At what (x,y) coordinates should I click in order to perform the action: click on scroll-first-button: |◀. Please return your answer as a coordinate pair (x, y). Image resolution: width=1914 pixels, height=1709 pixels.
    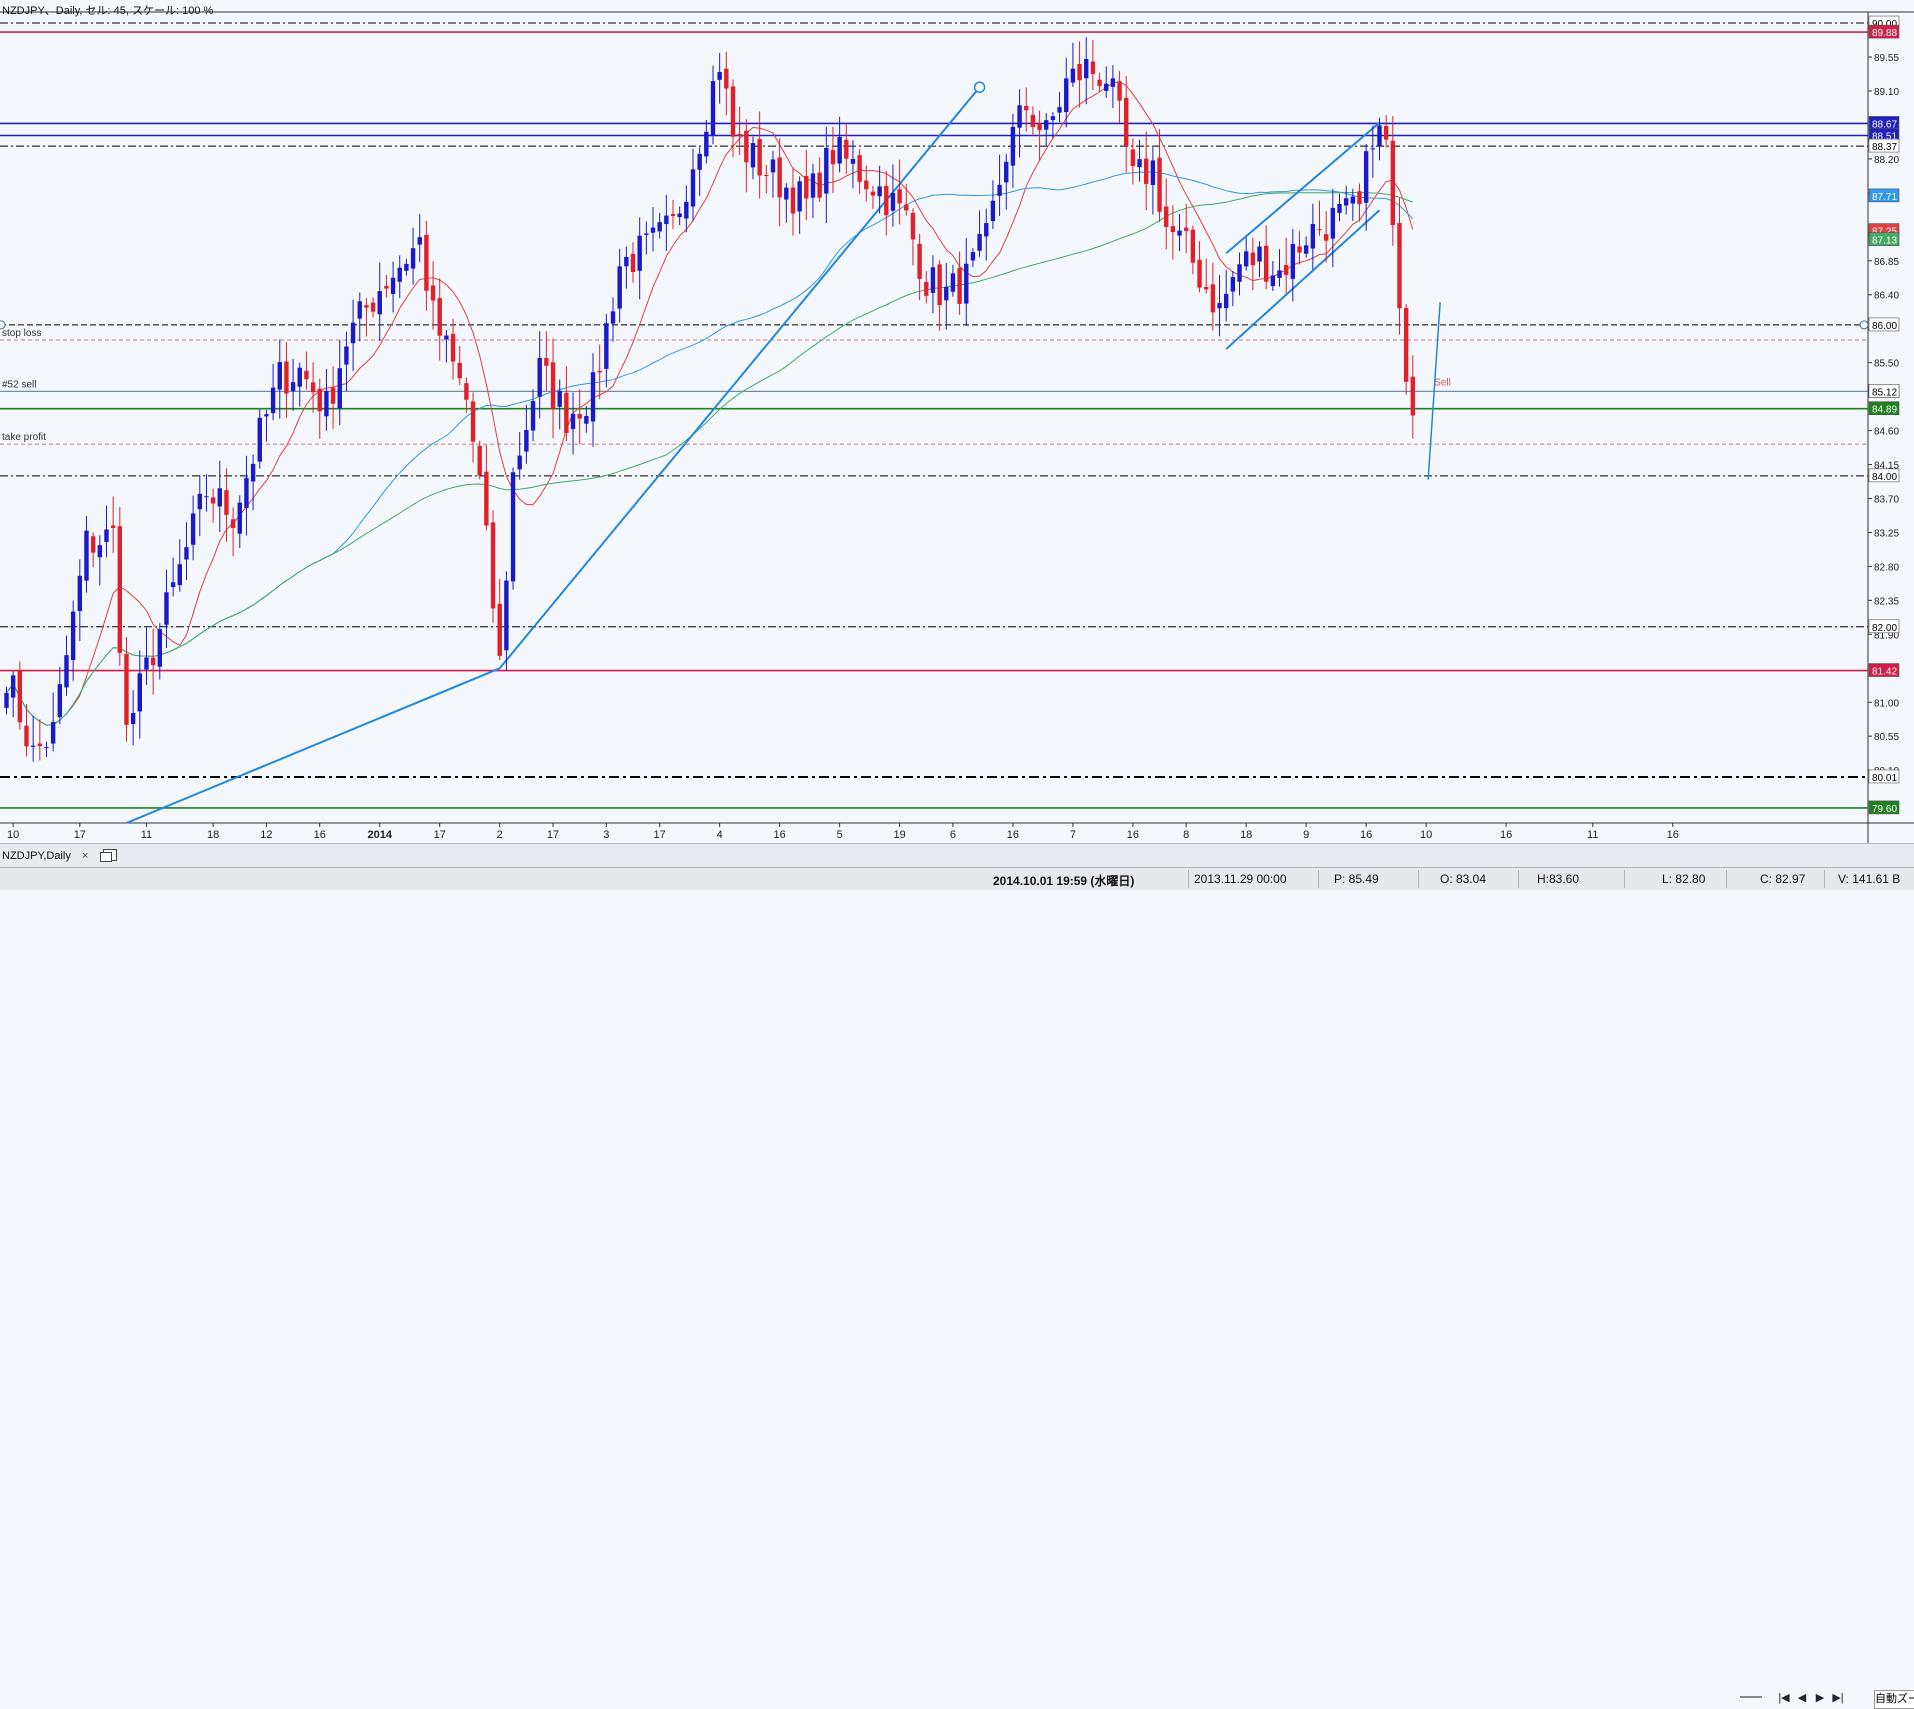
    Looking at the image, I should click on (1784, 1698).